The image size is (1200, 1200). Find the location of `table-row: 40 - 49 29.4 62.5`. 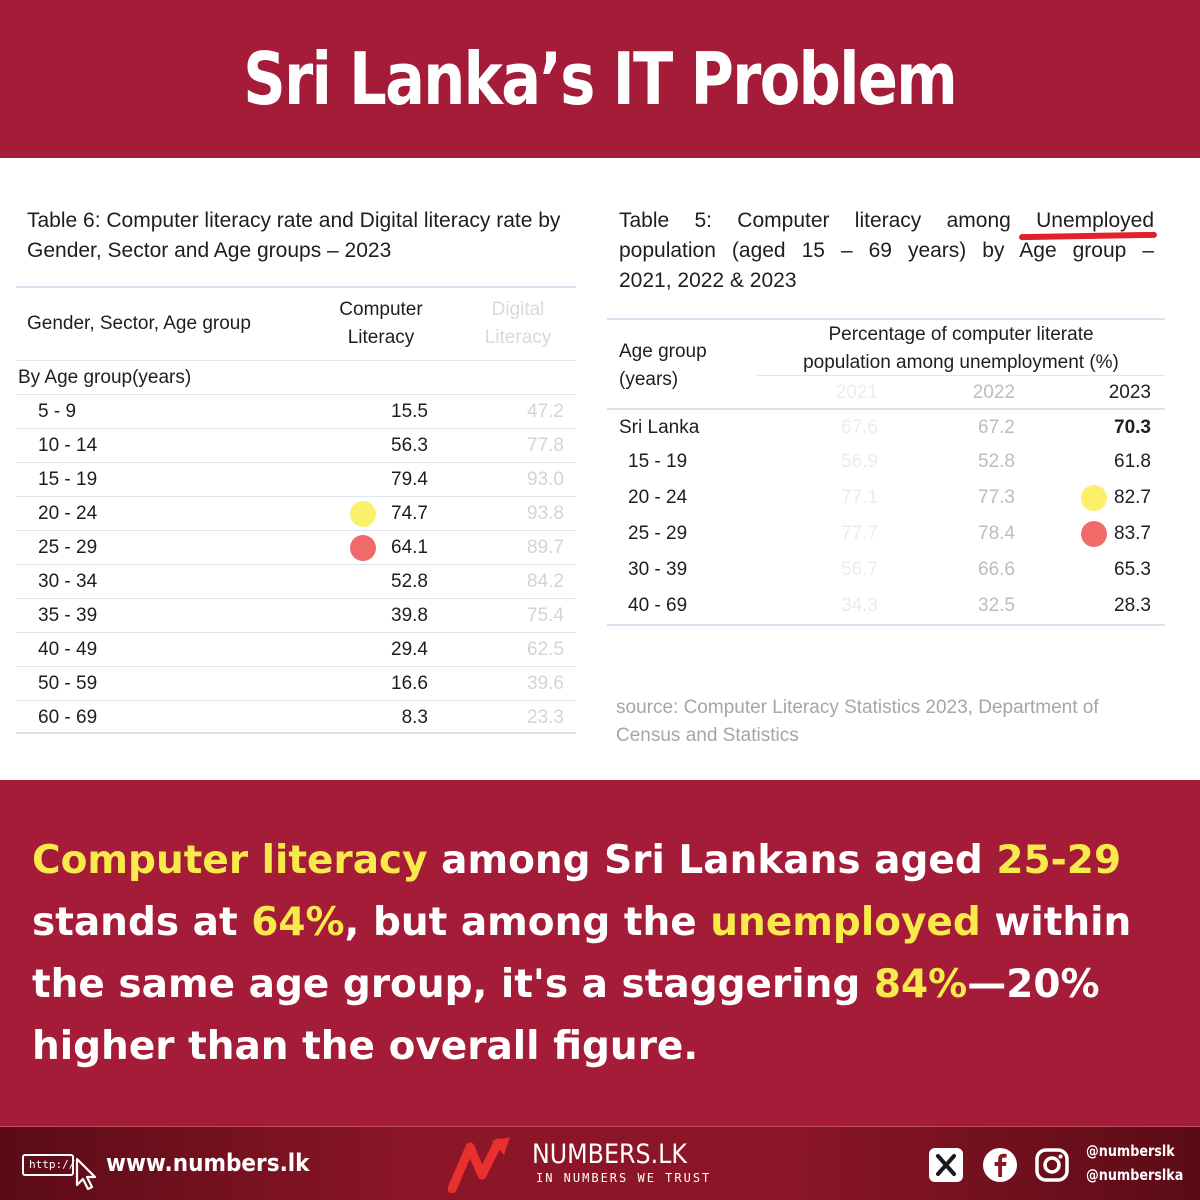

table-row: 40 - 49 29.4 62.5 is located at coordinates (296, 649).